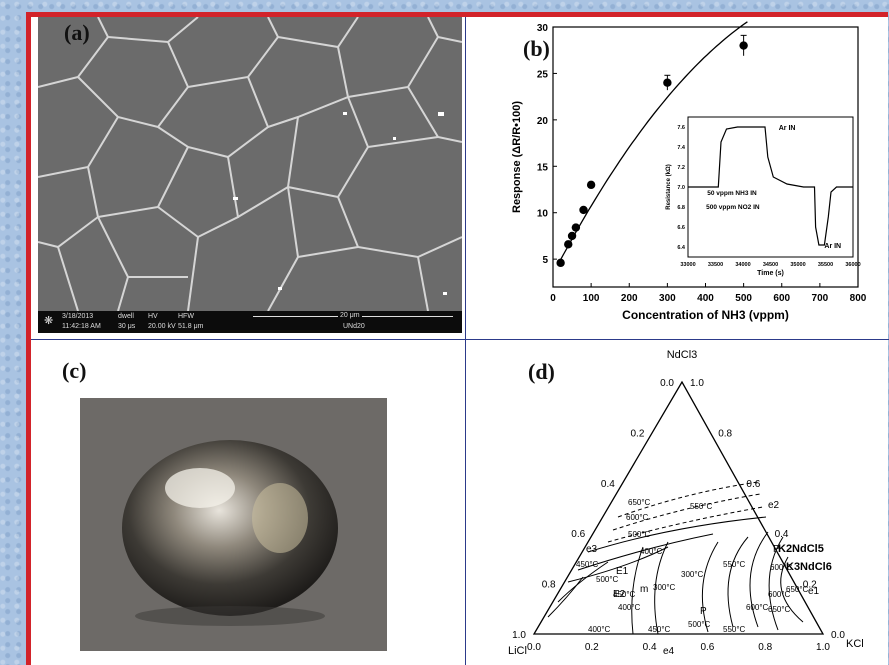 The width and height of the screenshot is (889, 665). What do you see at coordinates (743, 298) in the screenshot?
I see `x-tick-label: 500` at bounding box center [743, 298].